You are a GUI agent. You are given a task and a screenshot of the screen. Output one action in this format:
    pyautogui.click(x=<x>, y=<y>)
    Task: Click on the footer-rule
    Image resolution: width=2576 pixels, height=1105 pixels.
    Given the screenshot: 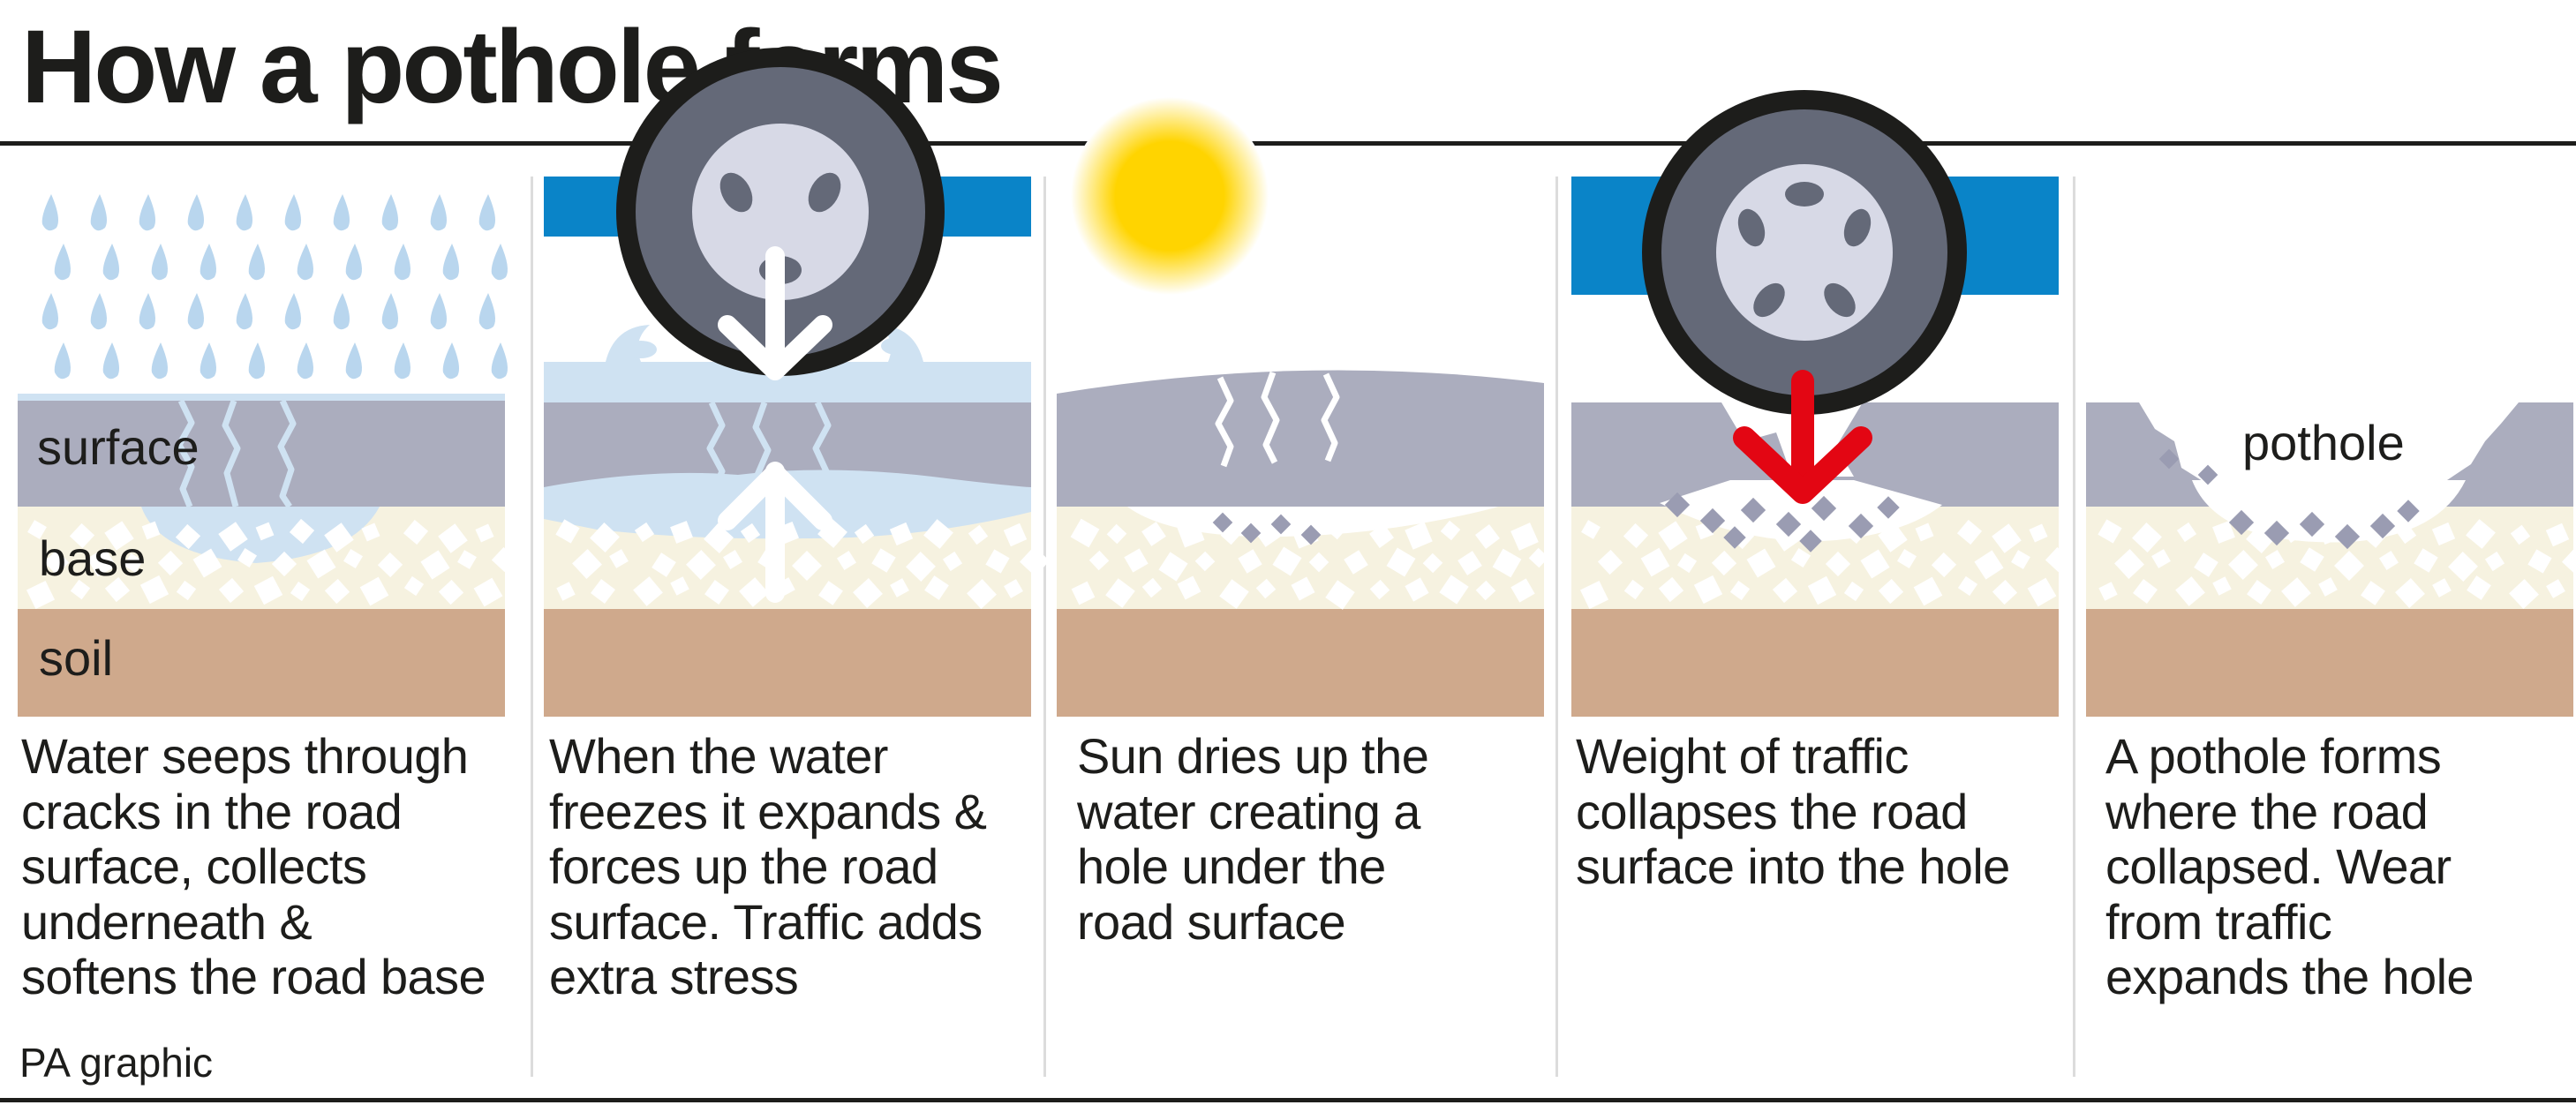 What is the action you would take?
    pyautogui.click(x=1288, y=1100)
    